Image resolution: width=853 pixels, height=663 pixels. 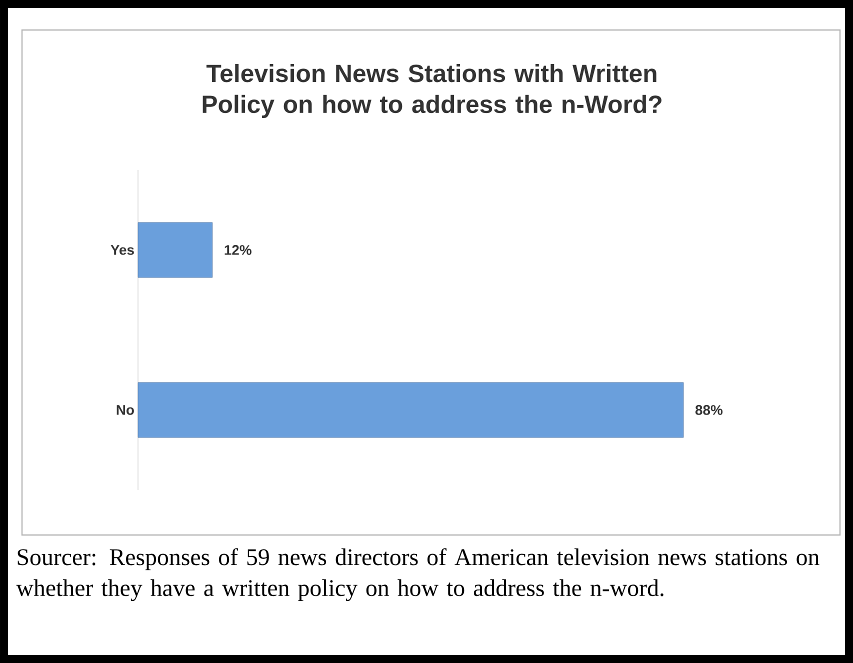 What do you see at coordinates (418, 575) in the screenshot?
I see `text: Sourcer: Responses of 59 news directors of American television news stations on whether they have a written policy on how to address the n-word.` at bounding box center [418, 575].